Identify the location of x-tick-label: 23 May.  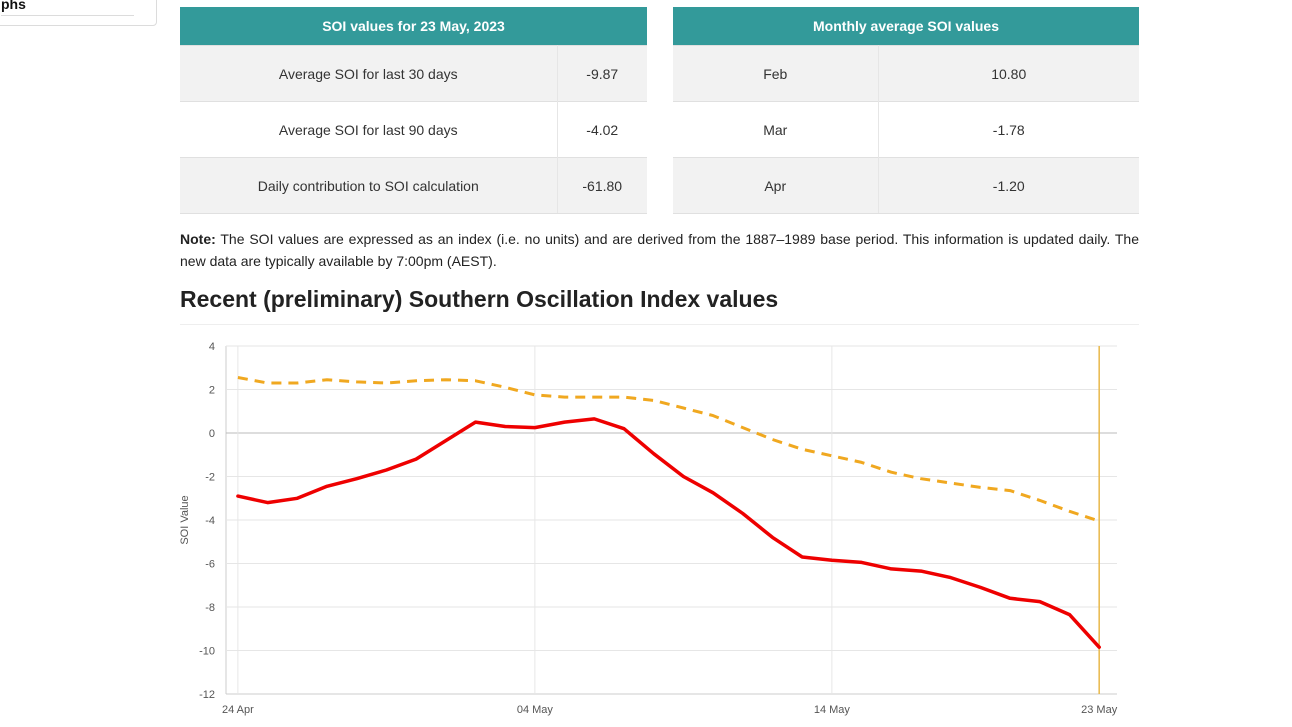
(1099, 710).